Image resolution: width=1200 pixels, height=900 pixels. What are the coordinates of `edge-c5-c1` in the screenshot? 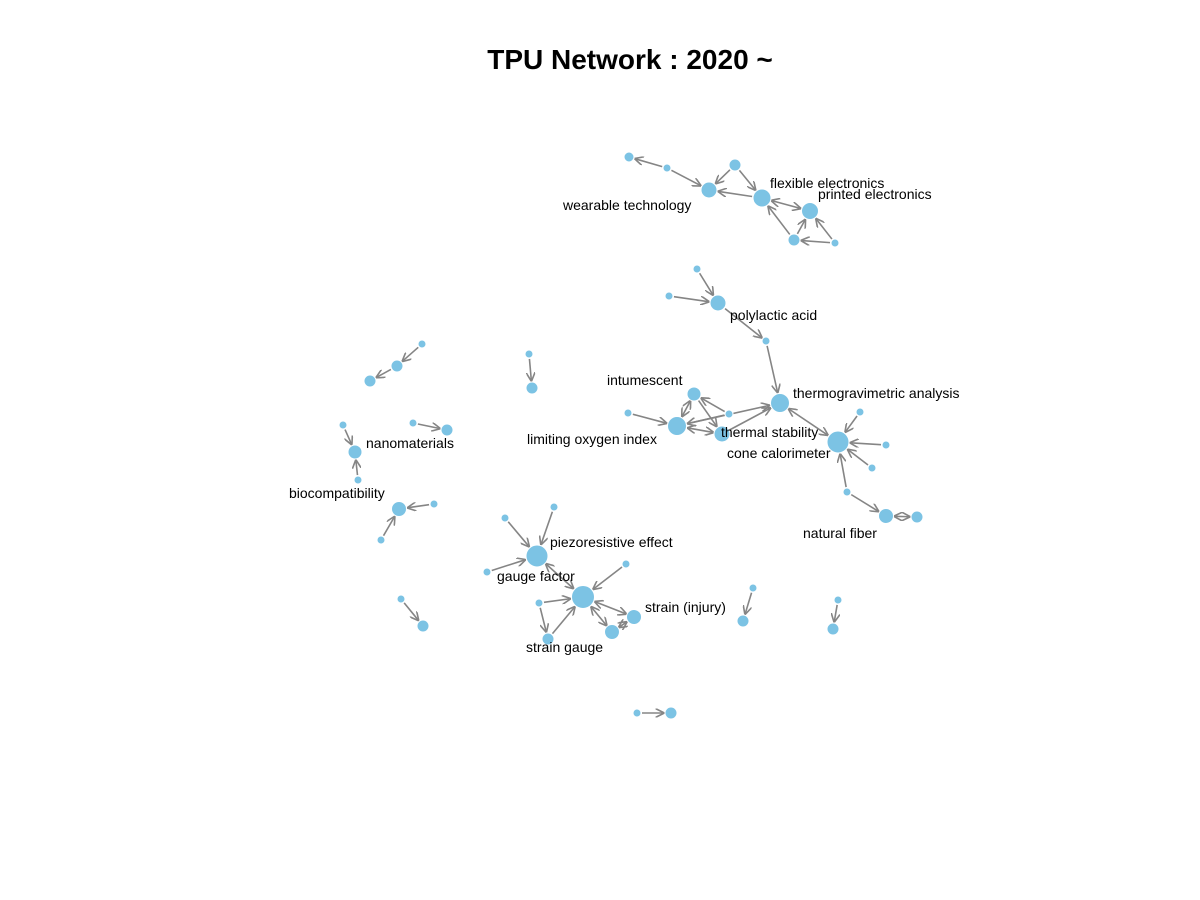 It's located at (713, 405).